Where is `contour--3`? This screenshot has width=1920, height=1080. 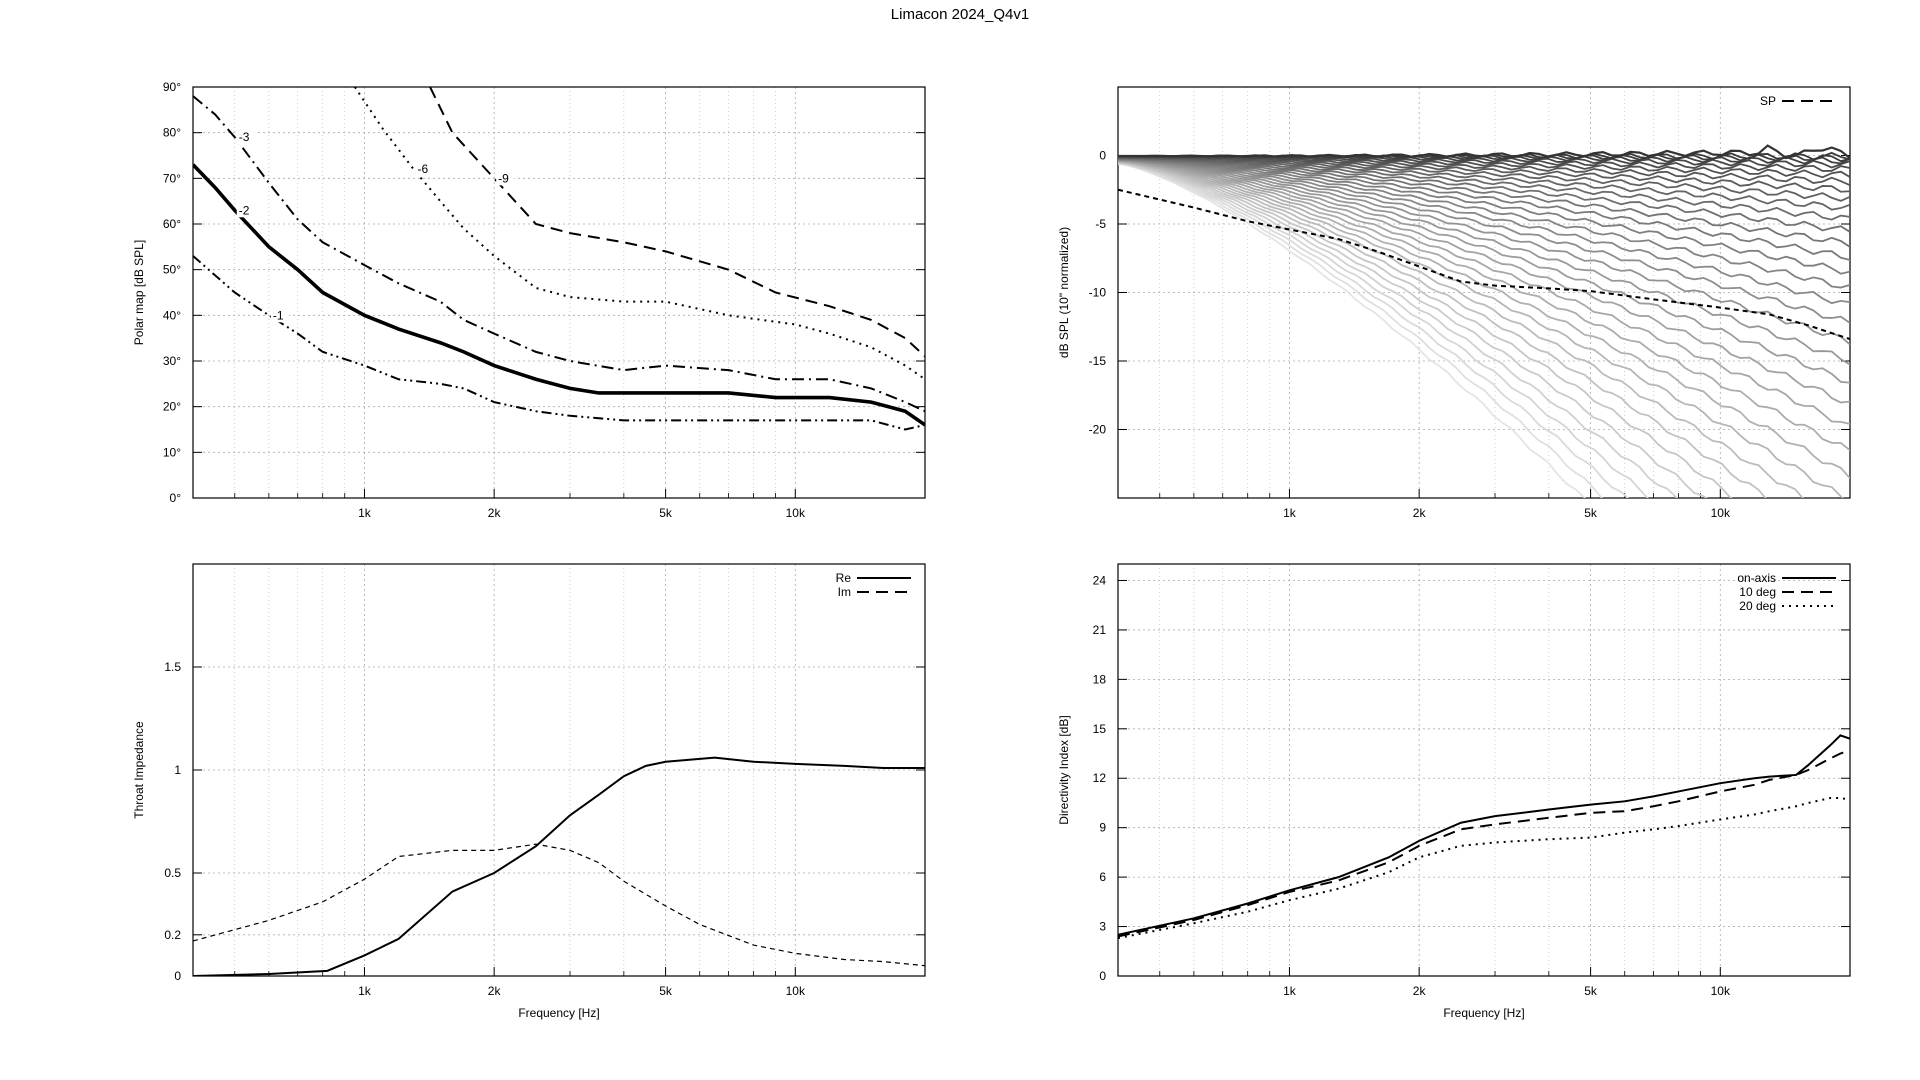
contour--3 is located at coordinates (559, 254).